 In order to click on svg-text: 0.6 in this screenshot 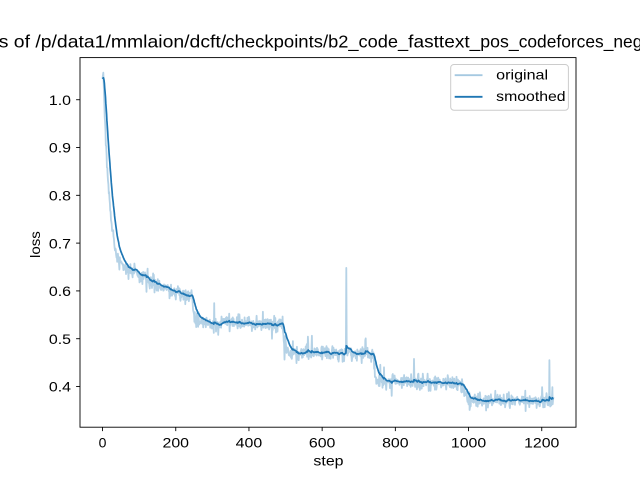, I will do `click(60, 291)`.